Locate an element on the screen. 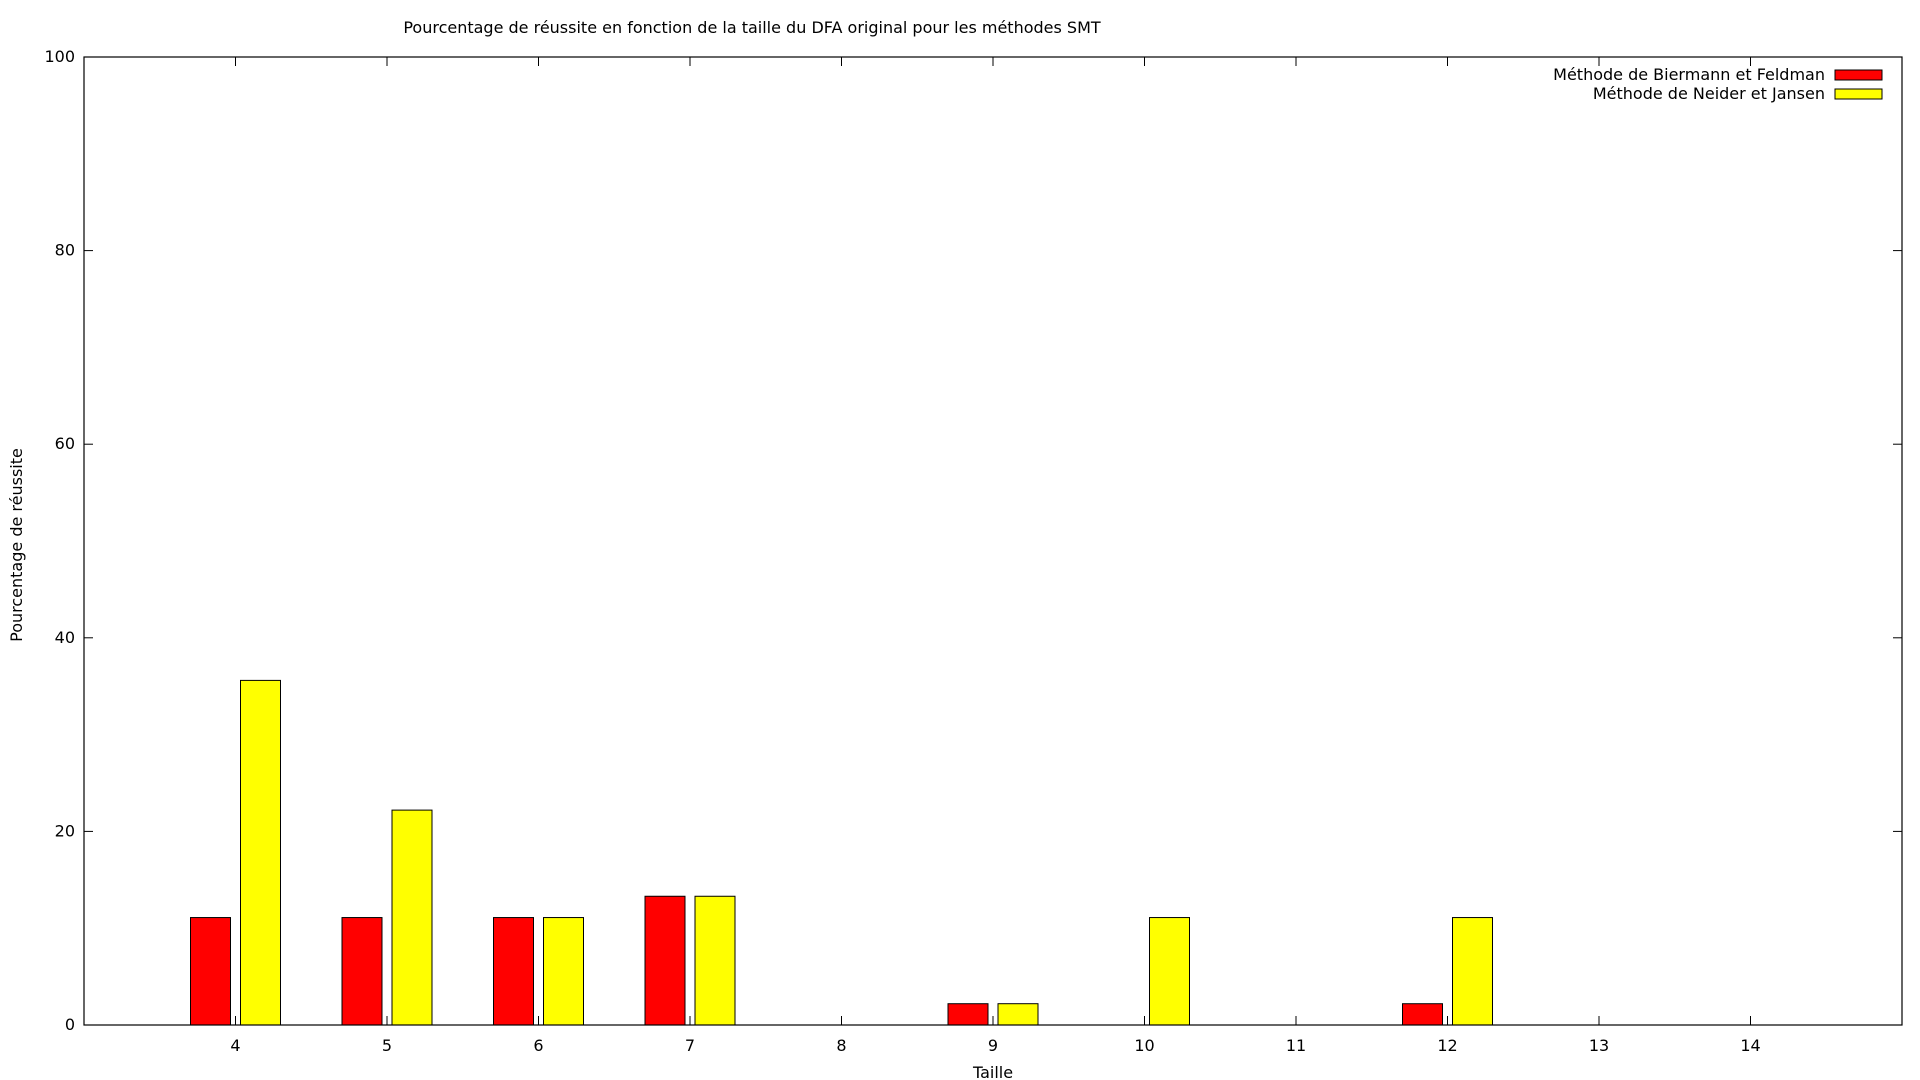 Image resolution: width=1920 pixels, height=1080 pixels. x-tick-label: 14 is located at coordinates (1750, 1045).